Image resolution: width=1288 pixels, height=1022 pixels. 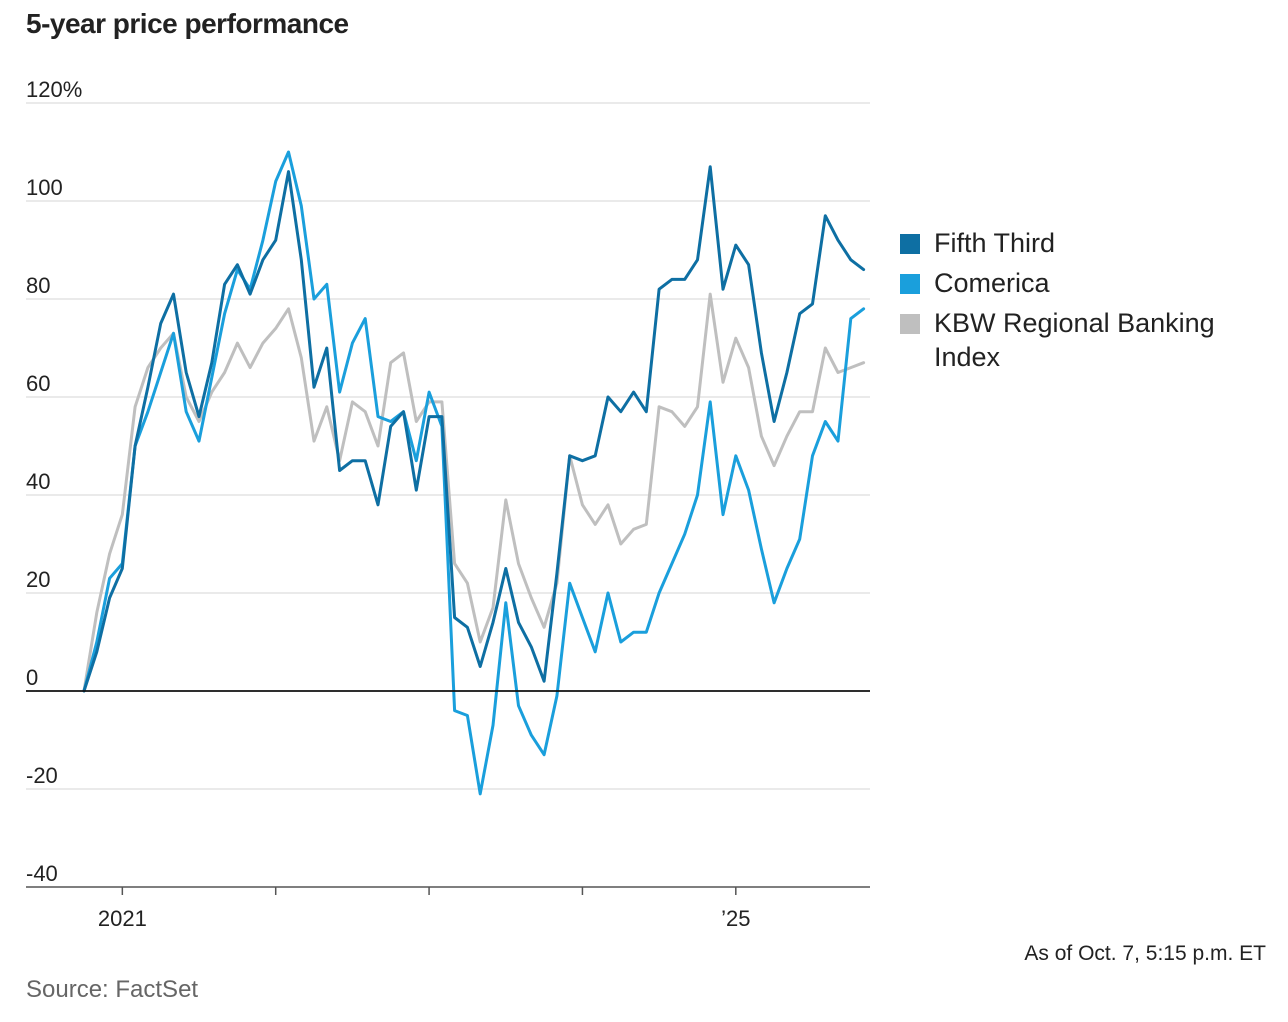 What do you see at coordinates (448, 908) in the screenshot?
I see `x-axis: 2021 ’25` at bounding box center [448, 908].